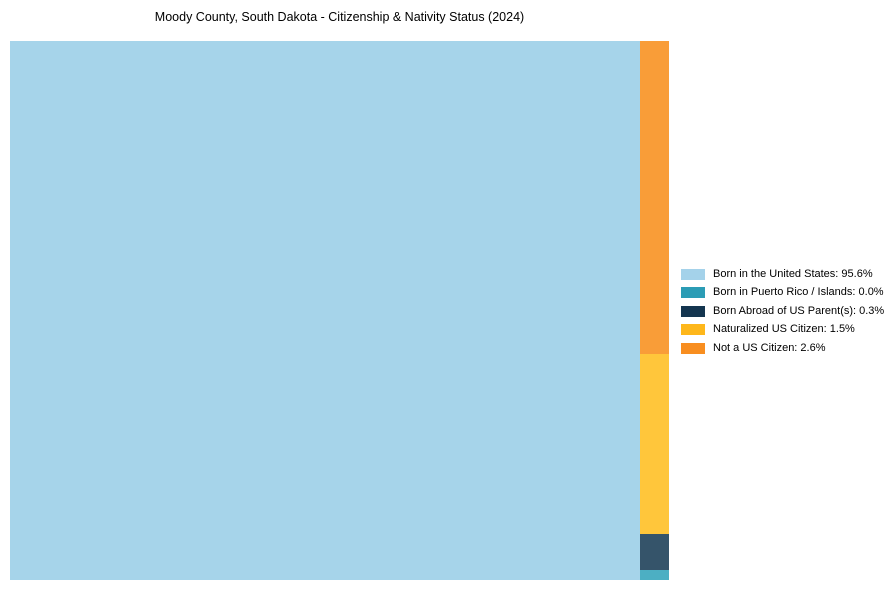  I want to click on legend-swatch-naturalized-citizen, so click(693, 330).